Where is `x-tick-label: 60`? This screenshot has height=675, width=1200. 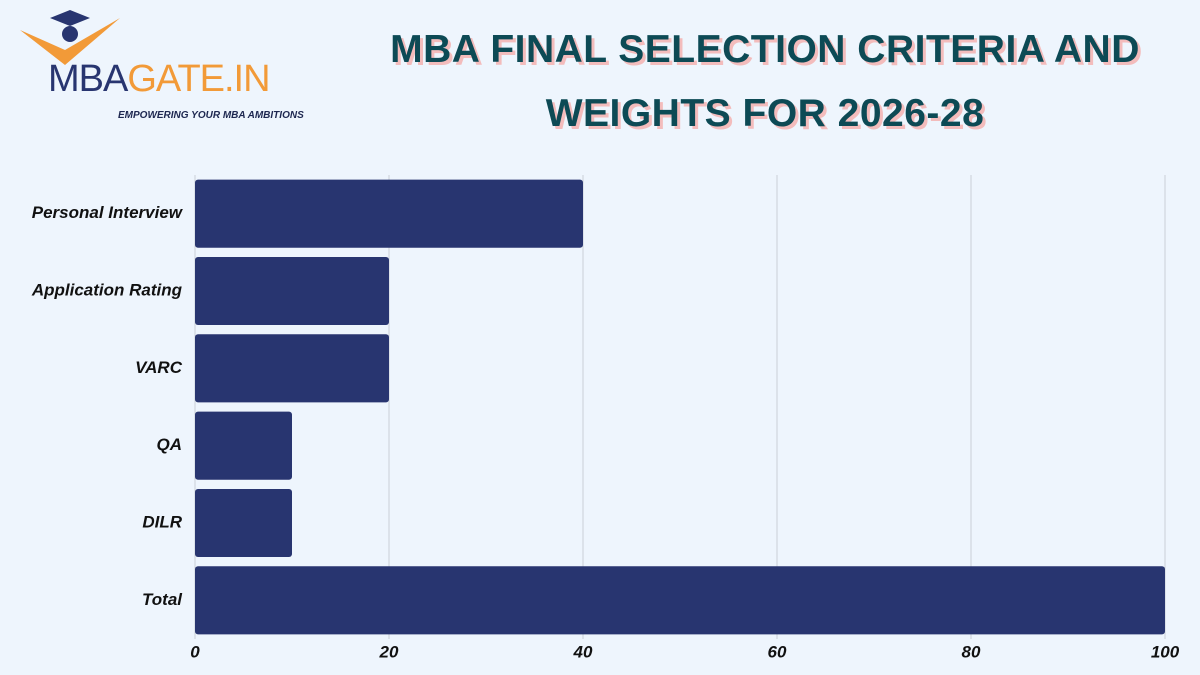
x-tick-label: 60 is located at coordinates (777, 651).